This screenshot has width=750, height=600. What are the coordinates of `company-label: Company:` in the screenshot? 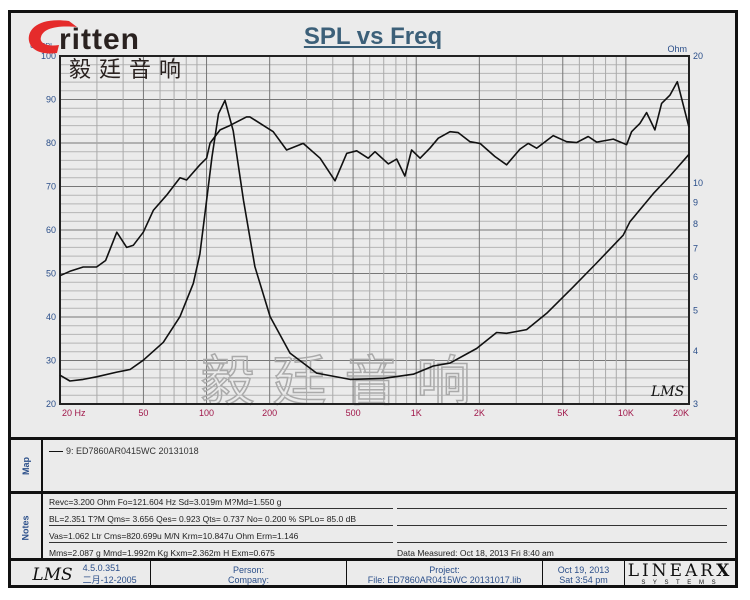 It's located at (248, 579).